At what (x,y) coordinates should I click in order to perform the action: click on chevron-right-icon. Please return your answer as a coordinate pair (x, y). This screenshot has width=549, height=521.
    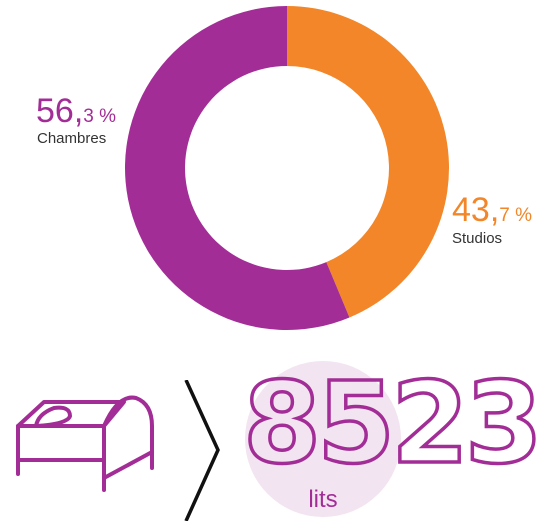
    Looking at the image, I should click on (202, 450).